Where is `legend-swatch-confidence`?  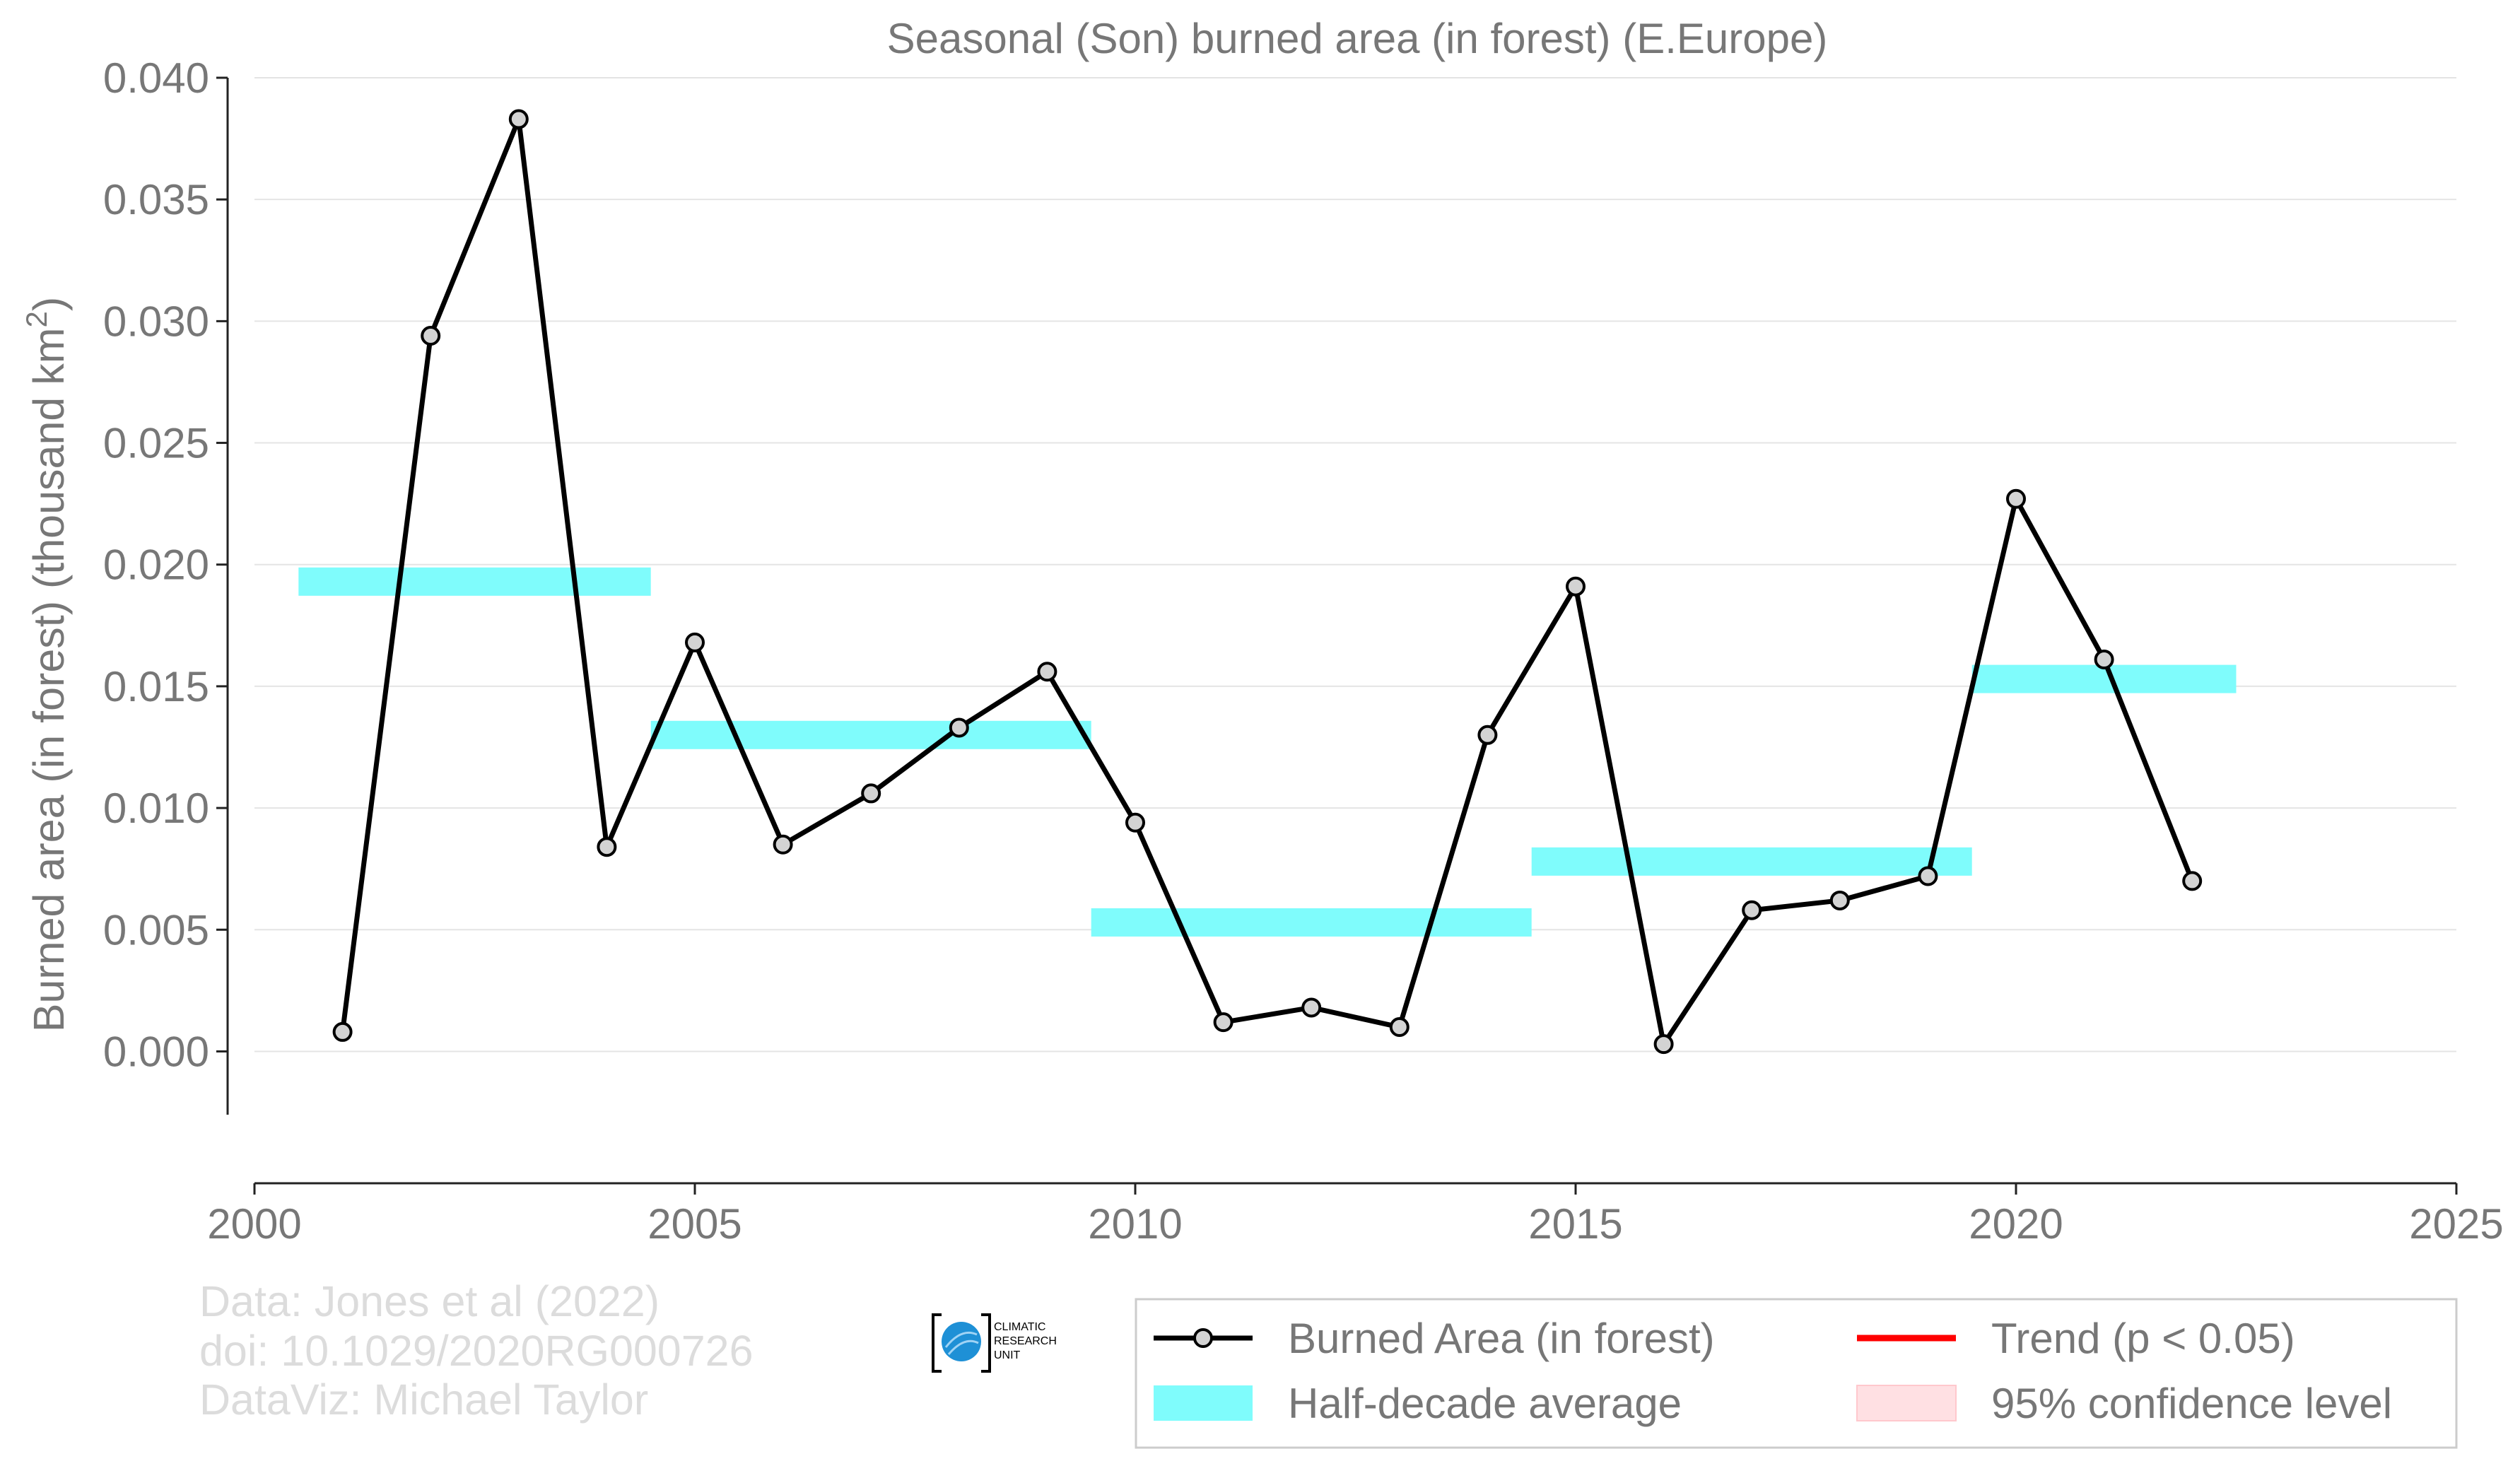
legend-swatch-confidence is located at coordinates (1906, 1403).